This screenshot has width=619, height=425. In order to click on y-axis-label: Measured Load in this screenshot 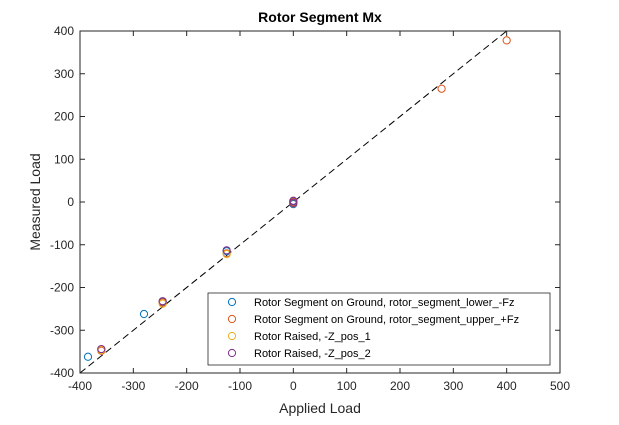, I will do `click(35, 201)`.